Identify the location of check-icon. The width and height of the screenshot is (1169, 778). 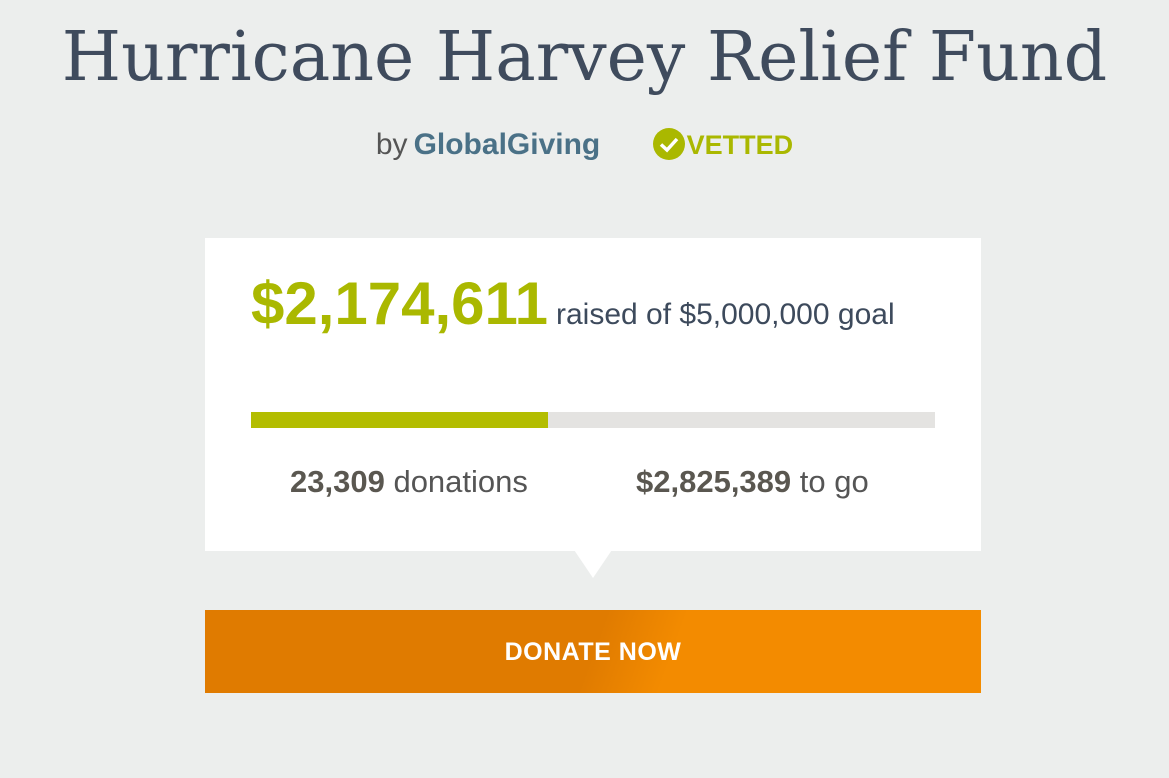
(668, 144).